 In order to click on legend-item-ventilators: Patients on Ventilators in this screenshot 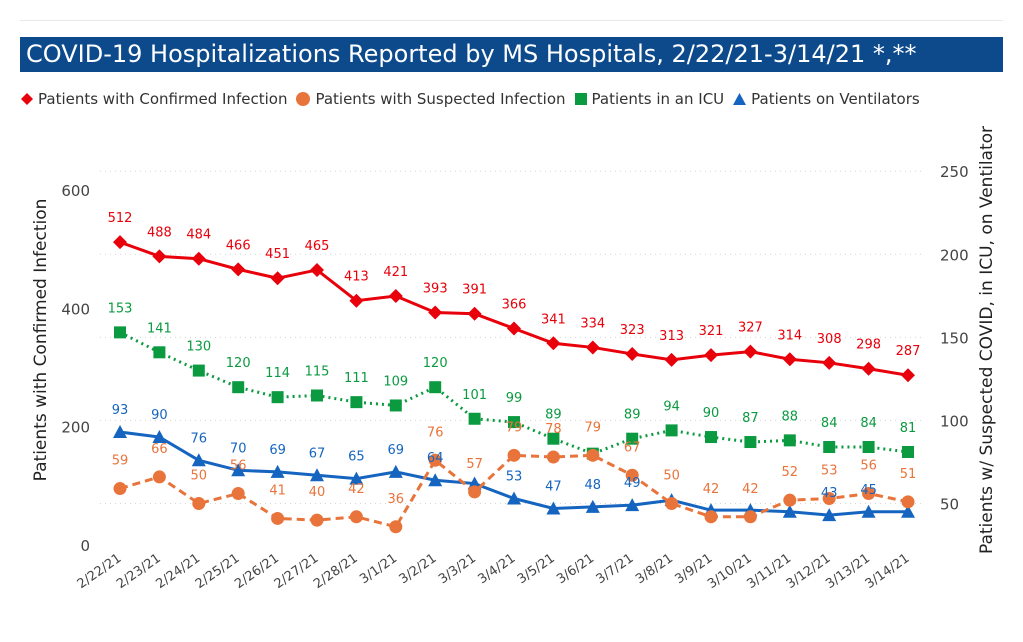, I will do `click(826, 99)`.